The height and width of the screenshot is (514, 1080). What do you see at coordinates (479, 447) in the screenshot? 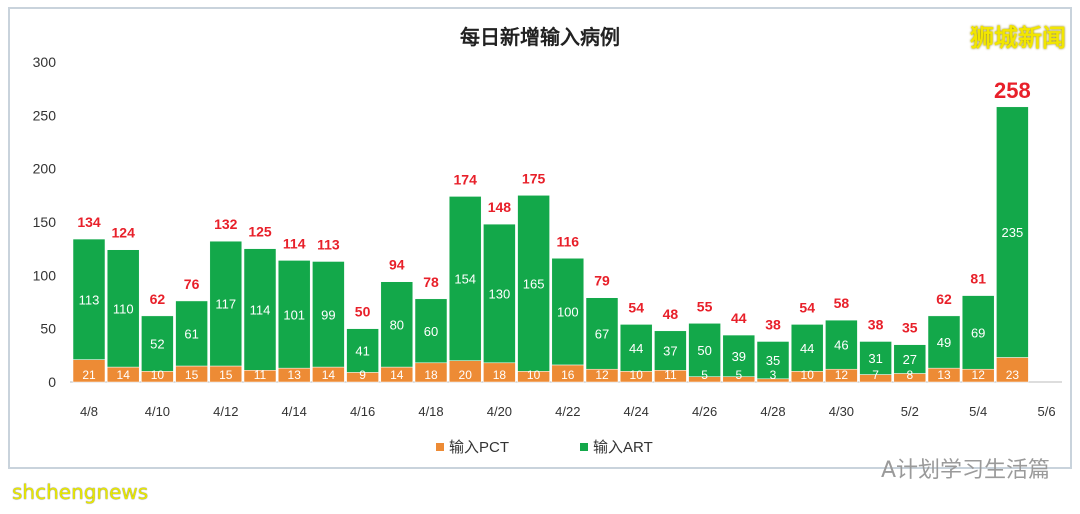
I see `legend-label: 输入PCT` at bounding box center [479, 447].